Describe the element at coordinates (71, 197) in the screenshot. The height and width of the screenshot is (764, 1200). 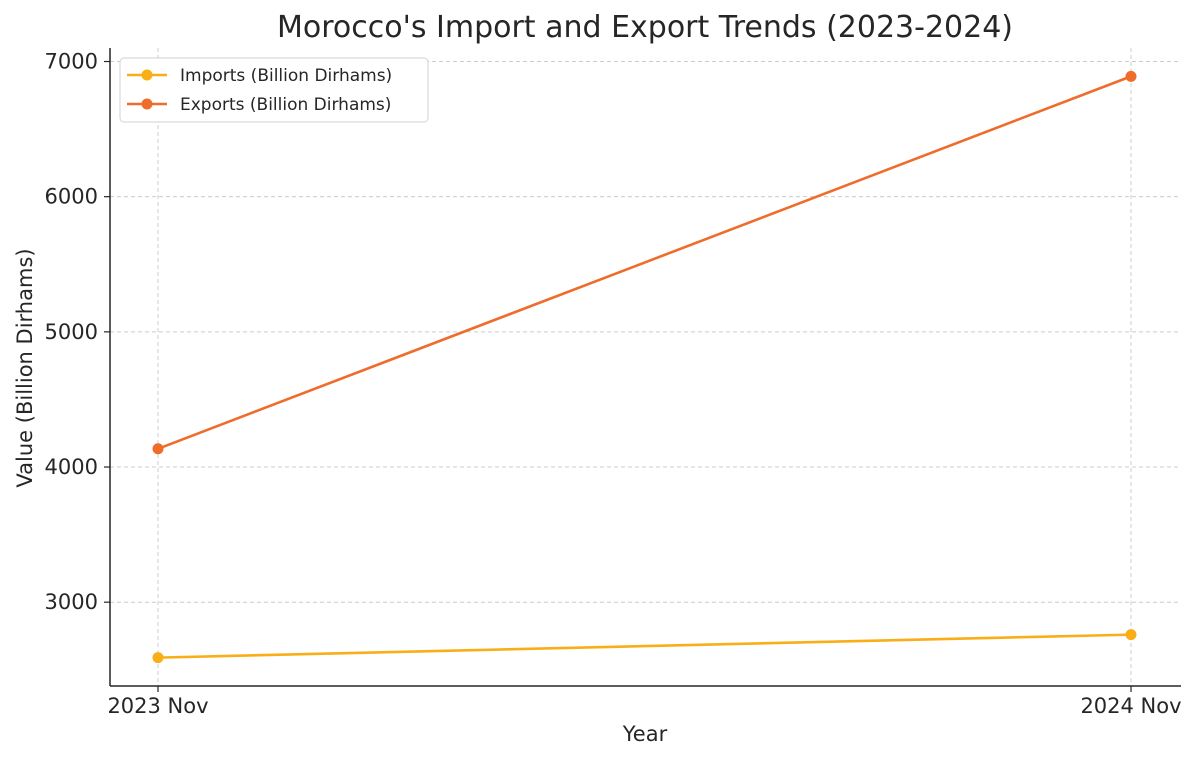
I see `y-tick-label: 6000` at that location.